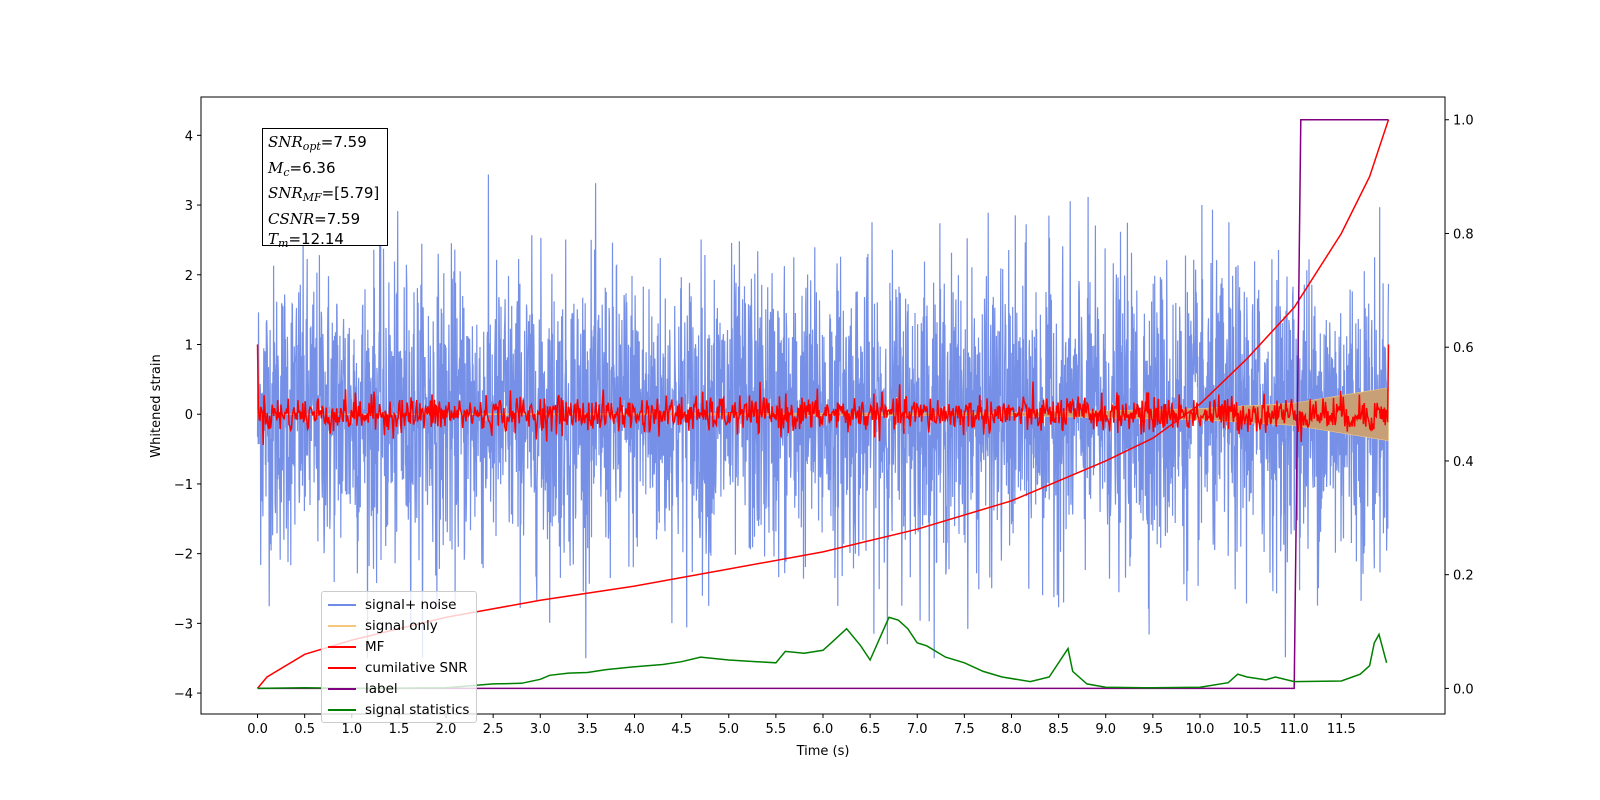 The image size is (1600, 800). I want to click on x-tick-label: 4.5, so click(681, 729).